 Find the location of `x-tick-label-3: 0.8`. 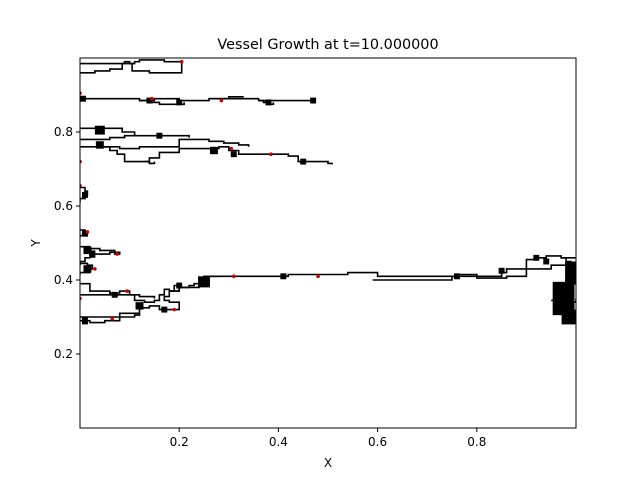

x-tick-label-3: 0.8 is located at coordinates (476, 442).